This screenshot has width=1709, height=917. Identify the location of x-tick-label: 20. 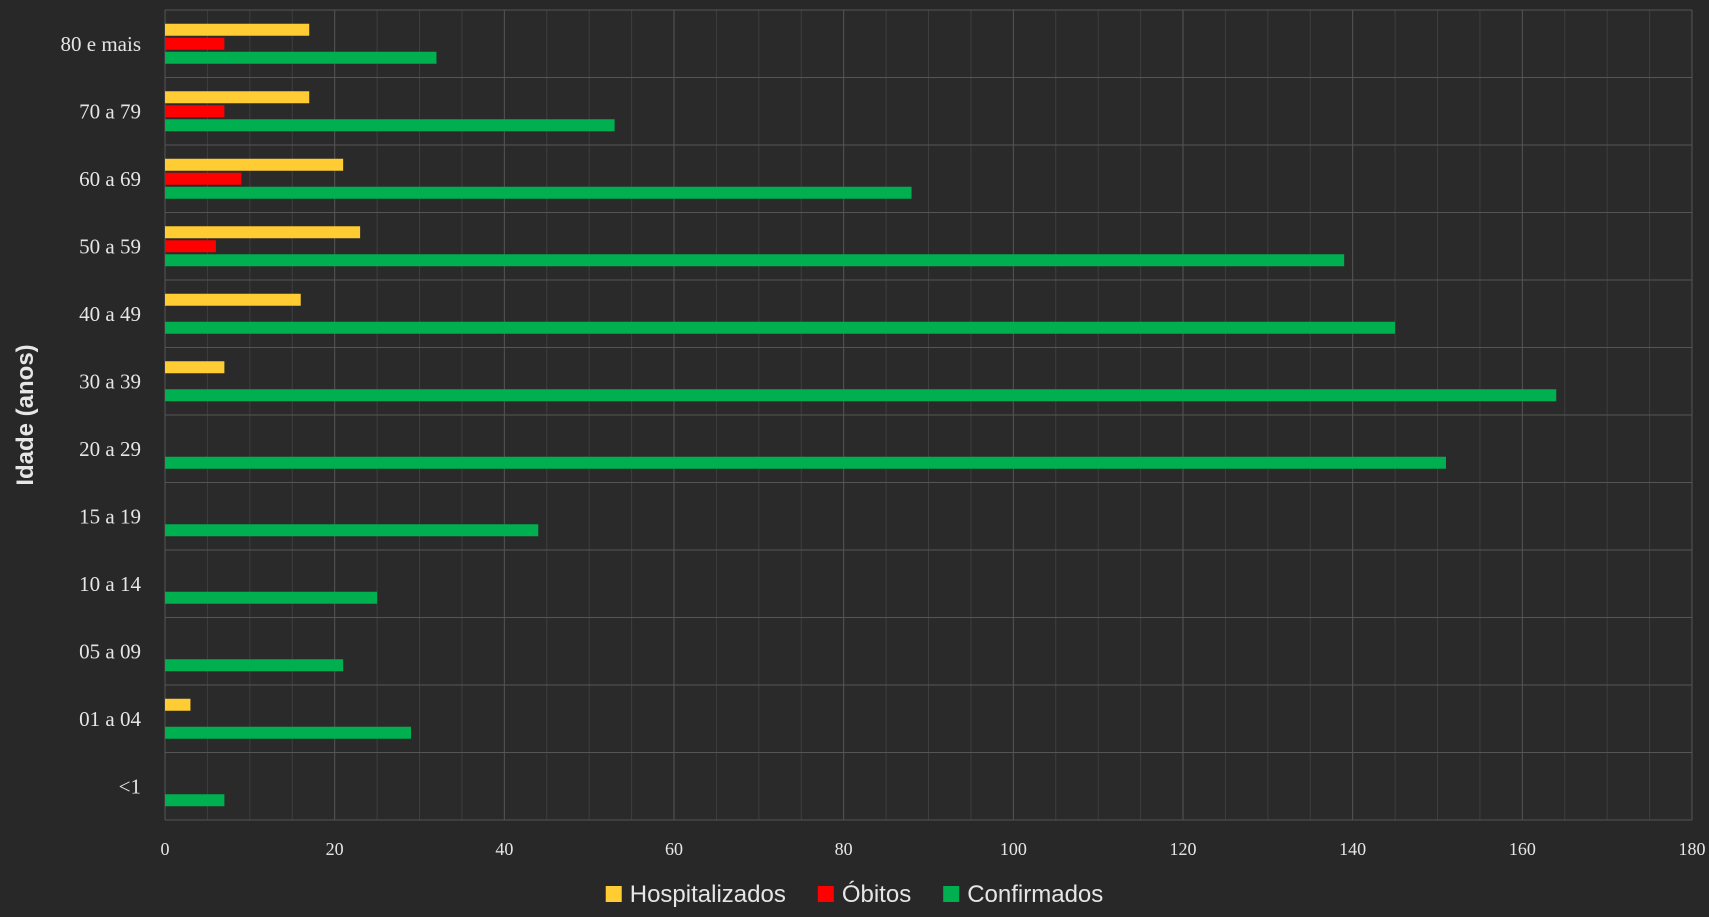
(335, 849).